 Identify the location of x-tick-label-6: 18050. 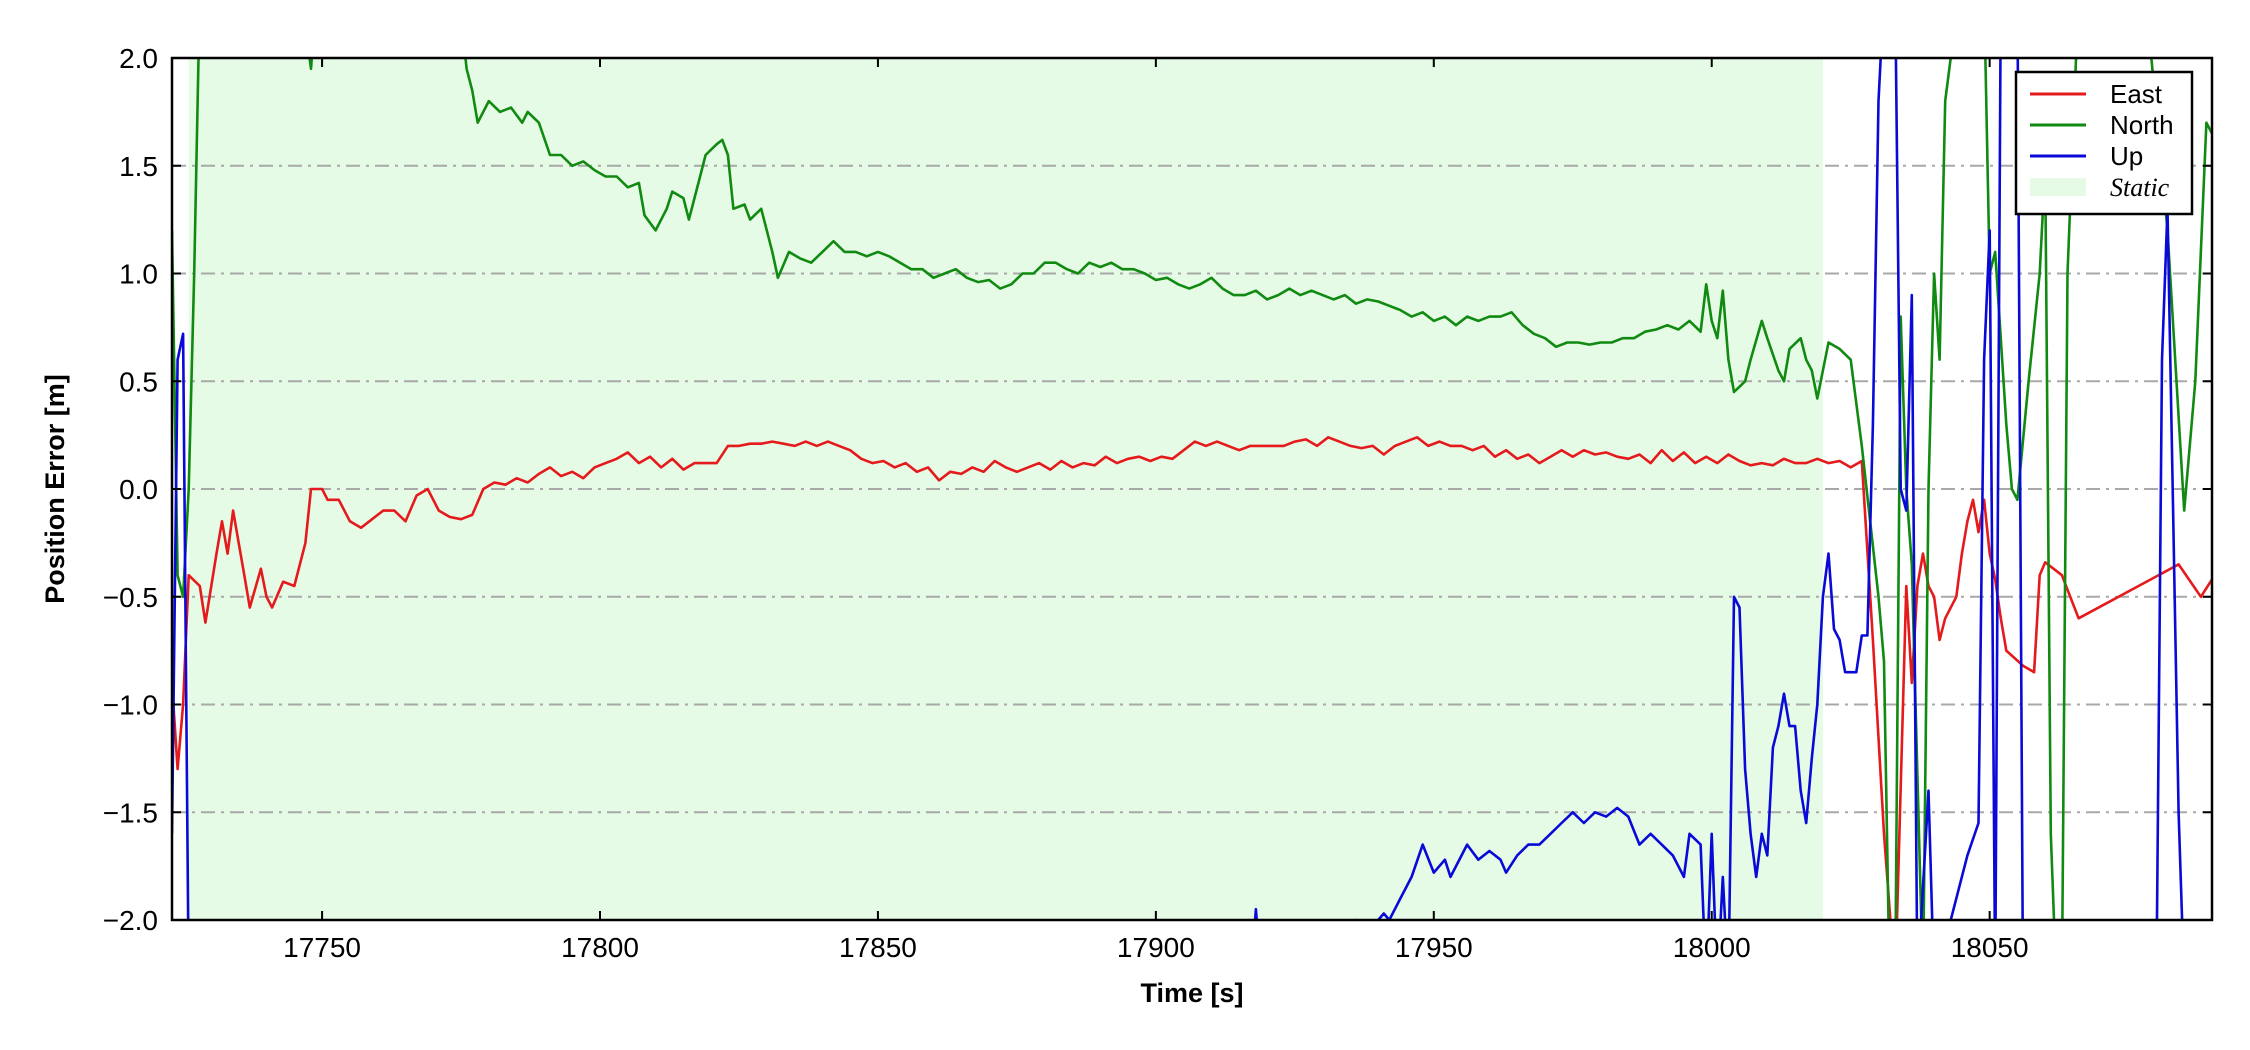
(1990, 947).